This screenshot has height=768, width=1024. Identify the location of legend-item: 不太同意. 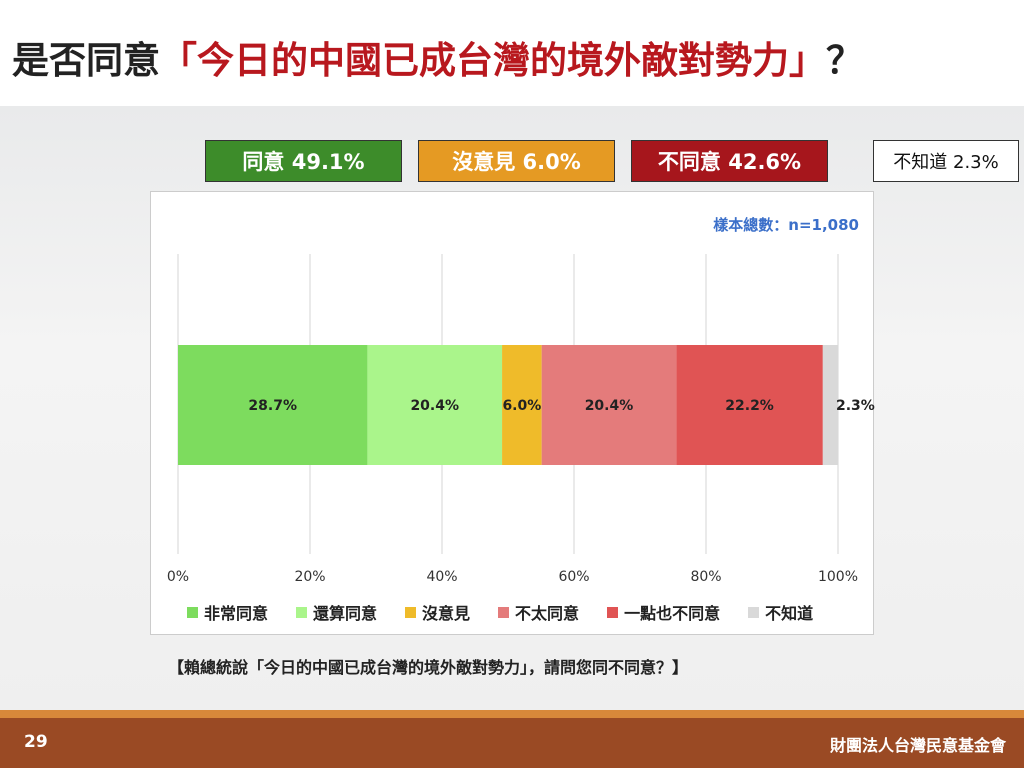
(538, 612).